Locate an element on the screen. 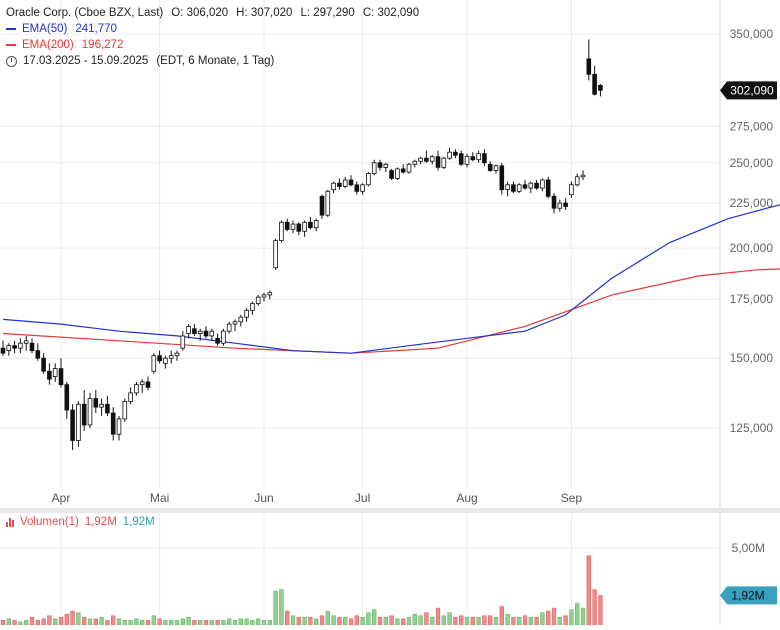  ohlc-open: 306,020 is located at coordinates (207, 13).